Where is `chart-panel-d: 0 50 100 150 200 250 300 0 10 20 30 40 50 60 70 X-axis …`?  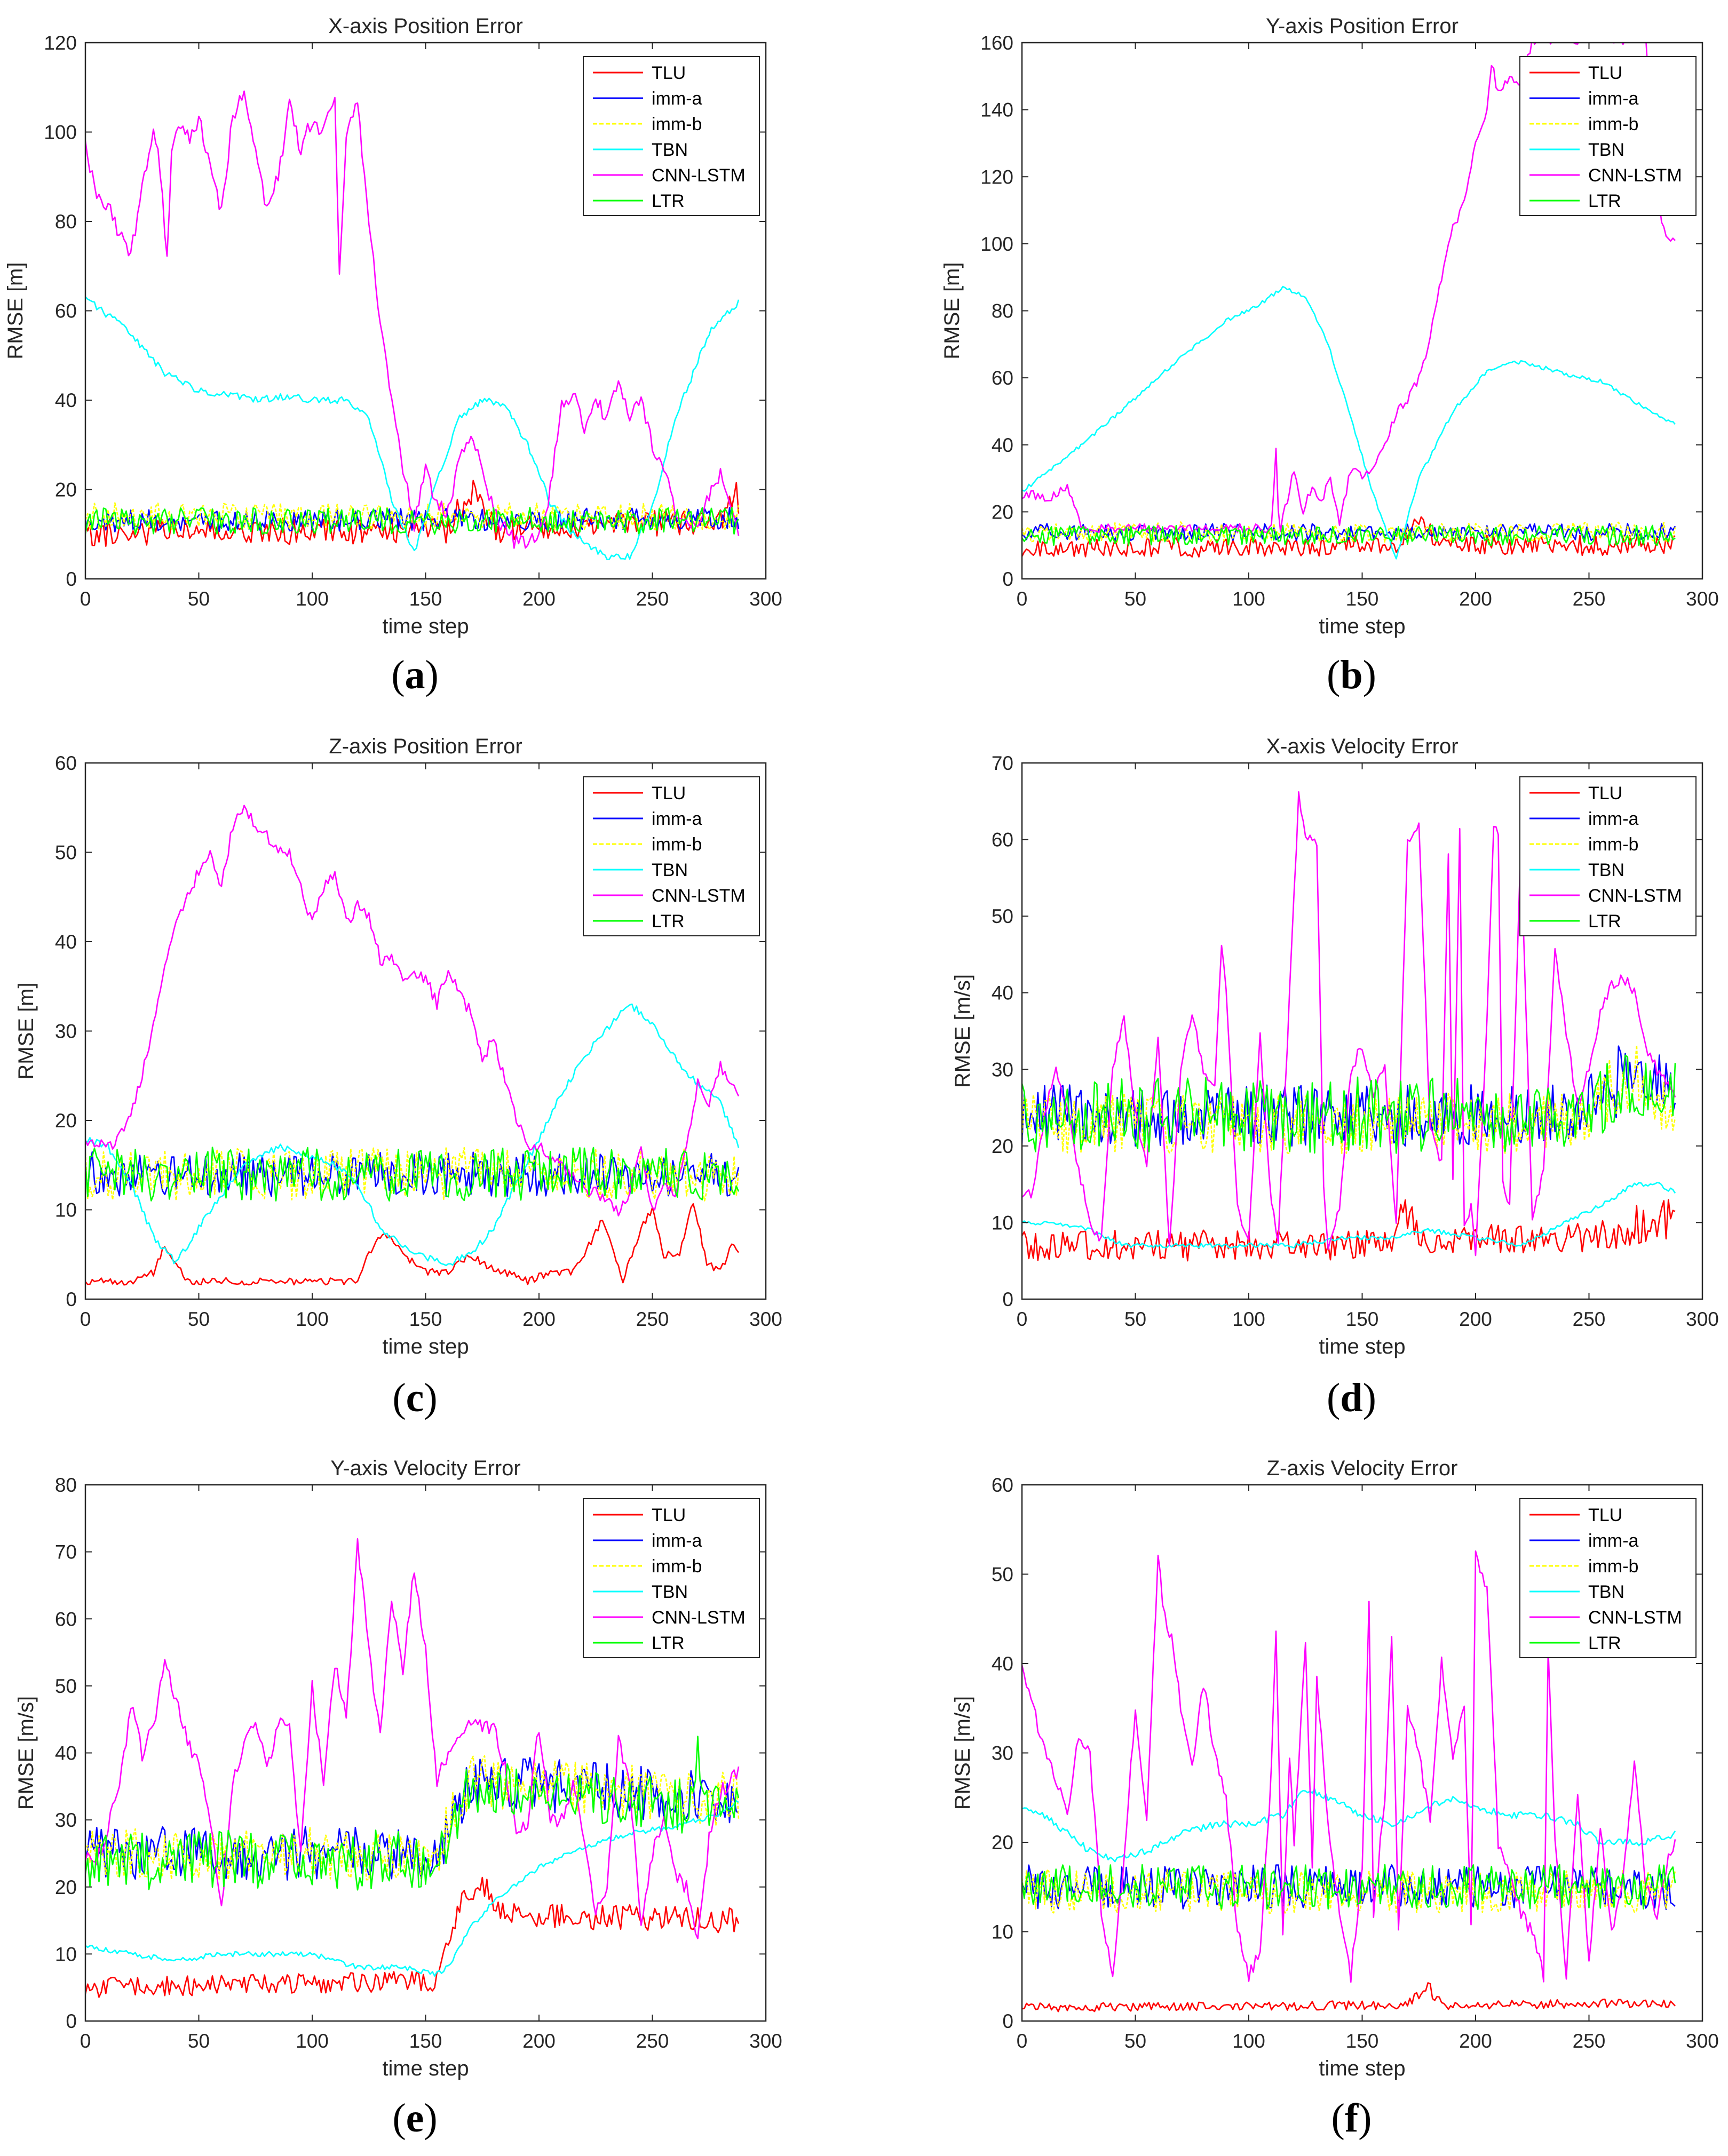 chart-panel-d: 0 50 100 150 200 250 300 0 10 20 30 40 50 60 70 X-axis … is located at coordinates (1335, 1077).